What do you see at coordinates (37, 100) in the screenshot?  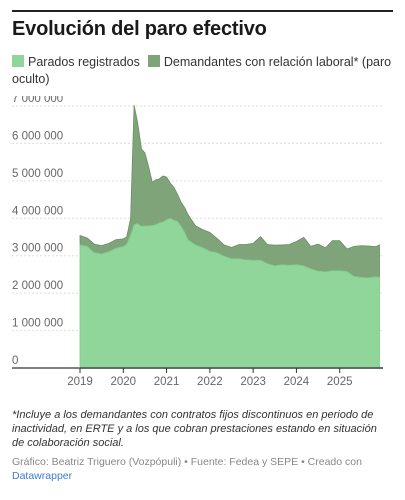 I see `y-tick-label: 7 000 000` at bounding box center [37, 100].